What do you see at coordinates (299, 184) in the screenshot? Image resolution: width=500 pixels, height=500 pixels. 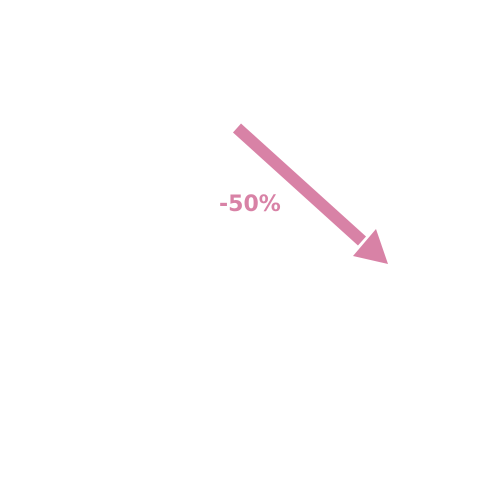 I see `arrow-shaft` at bounding box center [299, 184].